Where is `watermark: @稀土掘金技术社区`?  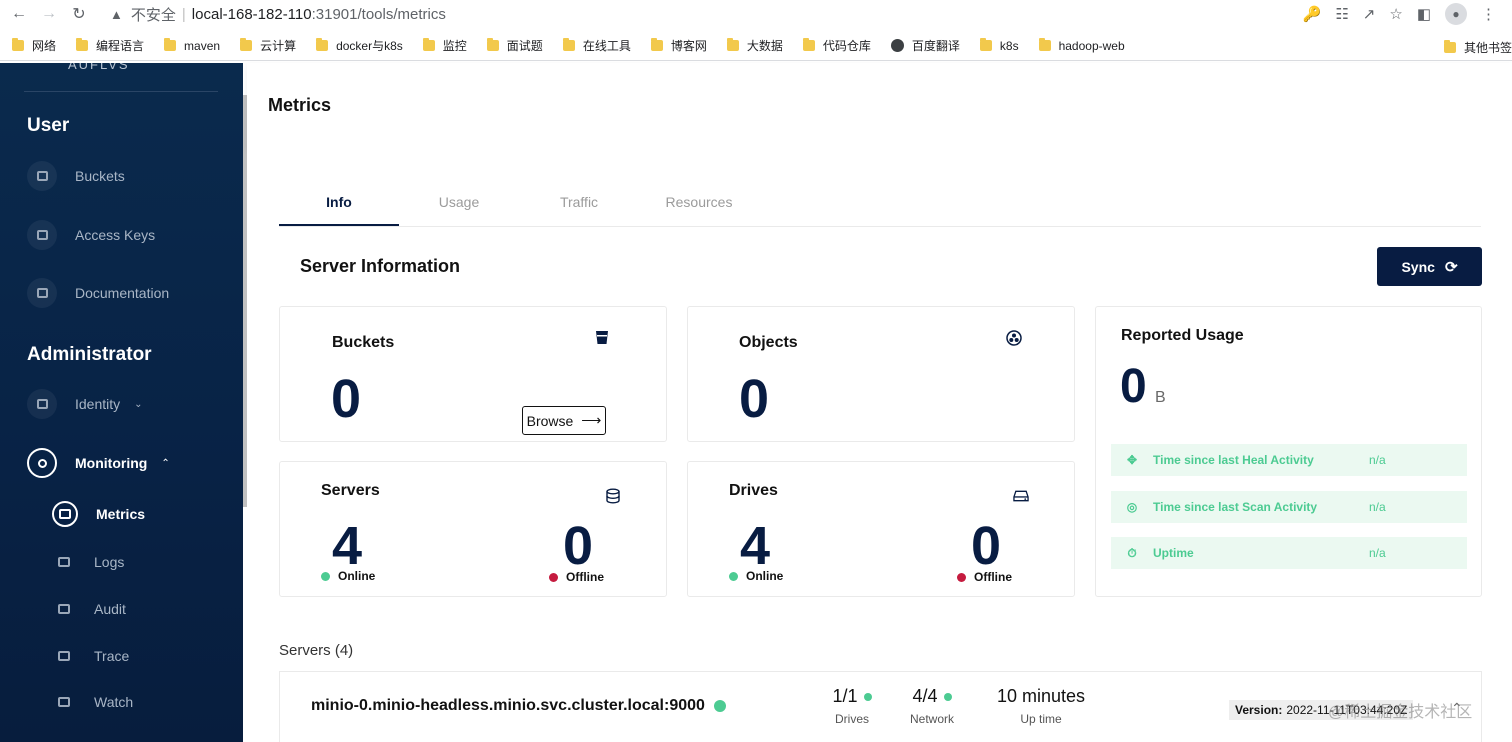 watermark: @稀土掘金技术社区 is located at coordinates (1400, 712).